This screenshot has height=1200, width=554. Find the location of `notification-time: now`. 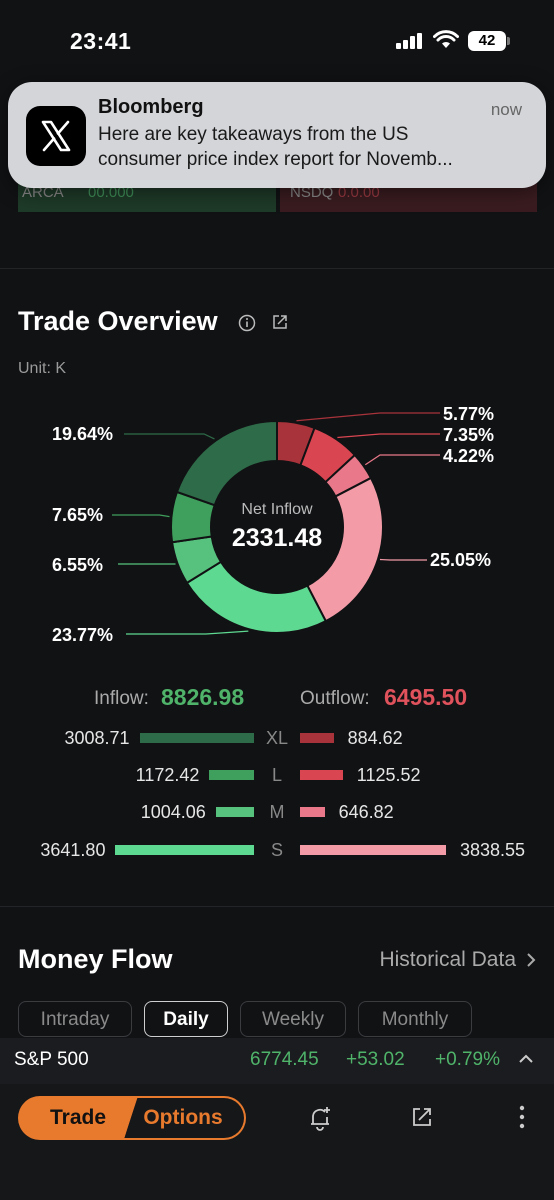

notification-time: now is located at coordinates (506, 109).